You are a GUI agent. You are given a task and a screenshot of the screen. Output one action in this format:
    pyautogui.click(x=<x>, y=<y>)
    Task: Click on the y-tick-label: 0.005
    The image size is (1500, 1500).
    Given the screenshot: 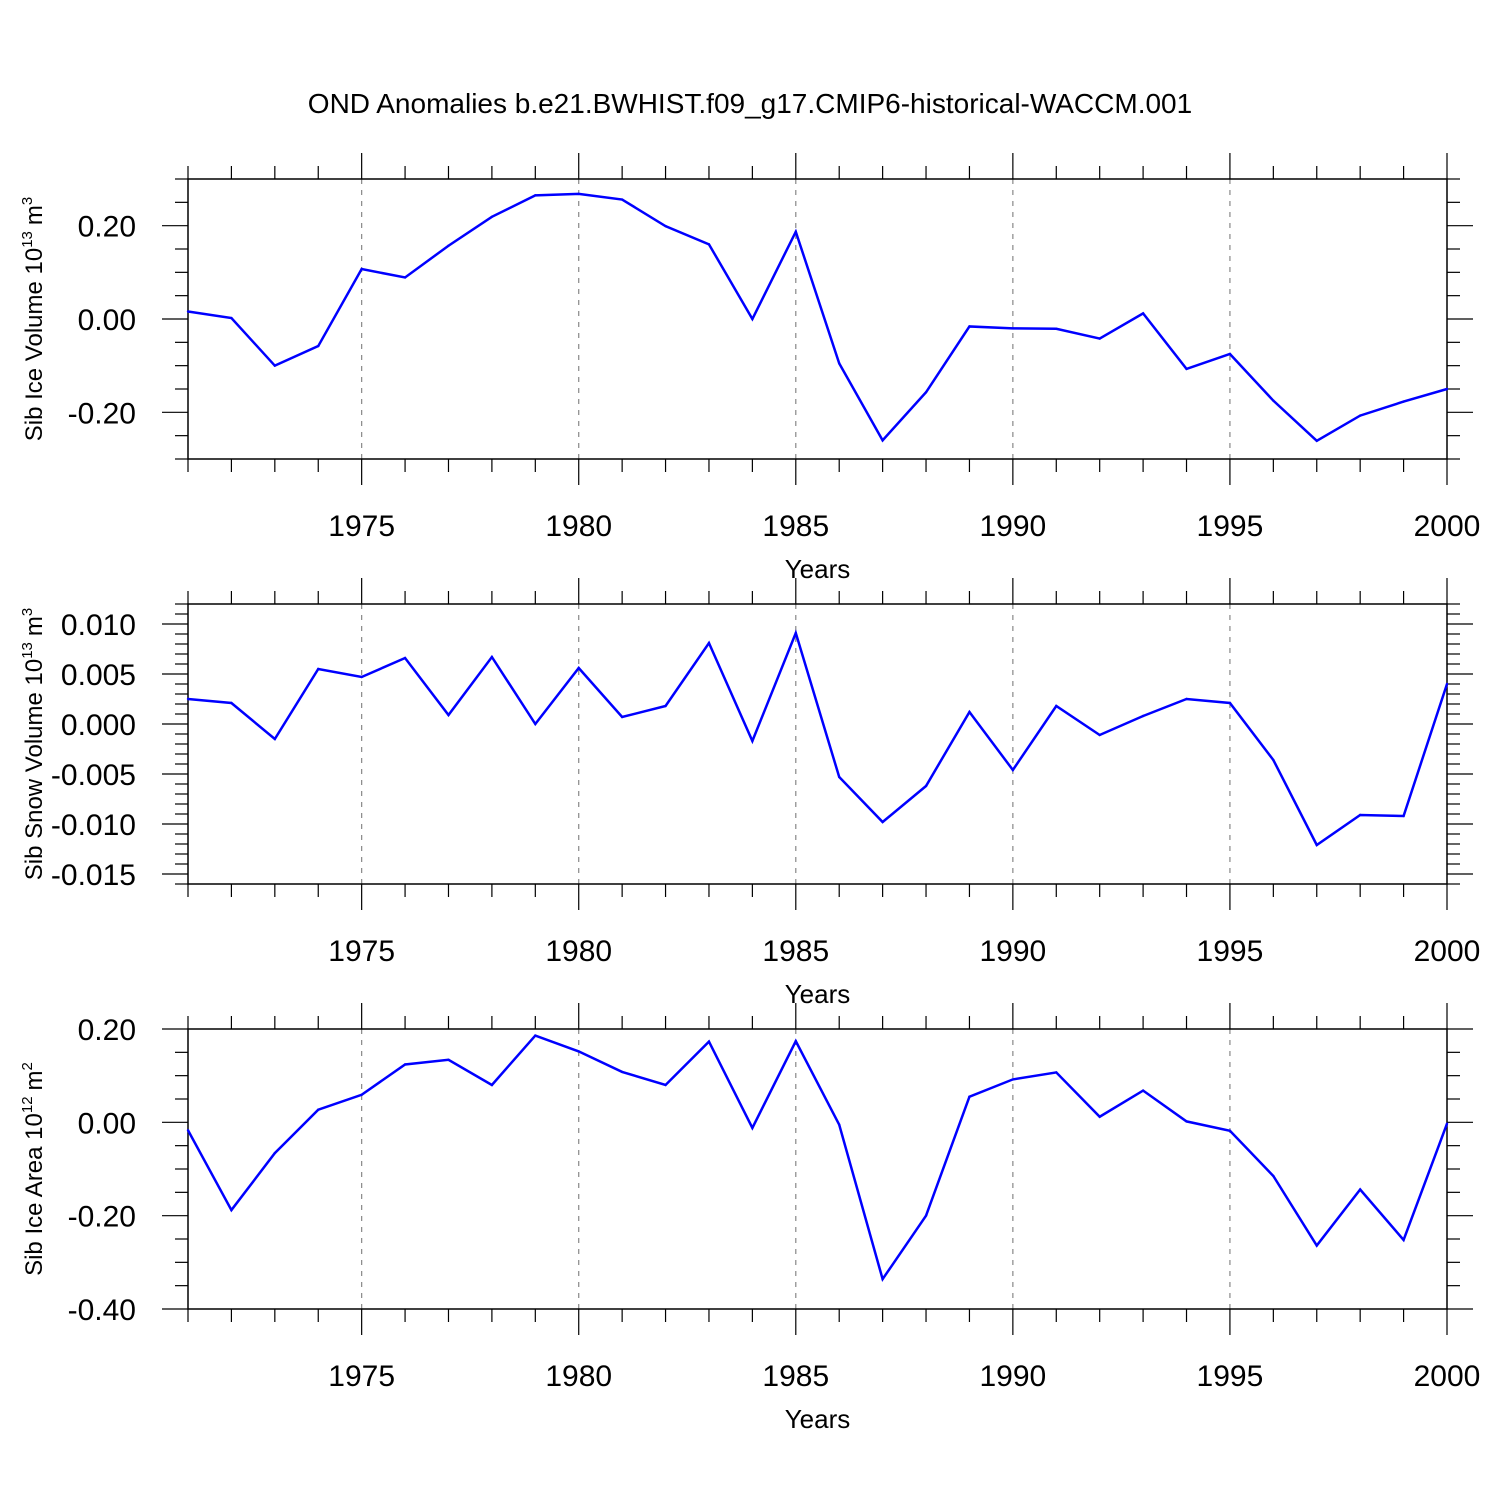 What is the action you would take?
    pyautogui.click(x=98, y=675)
    